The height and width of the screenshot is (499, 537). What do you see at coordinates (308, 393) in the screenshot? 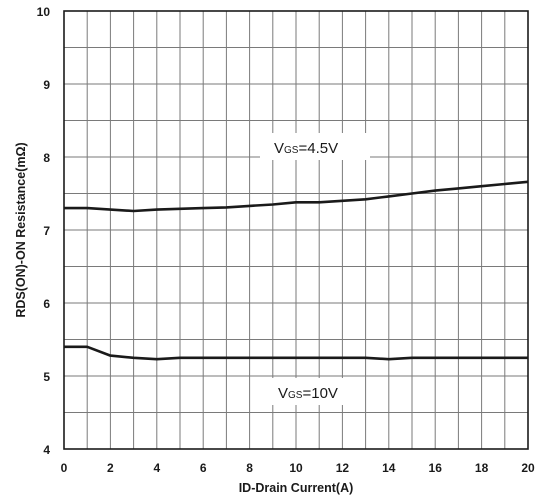
I see `series-label-2: VGS=10V` at bounding box center [308, 393].